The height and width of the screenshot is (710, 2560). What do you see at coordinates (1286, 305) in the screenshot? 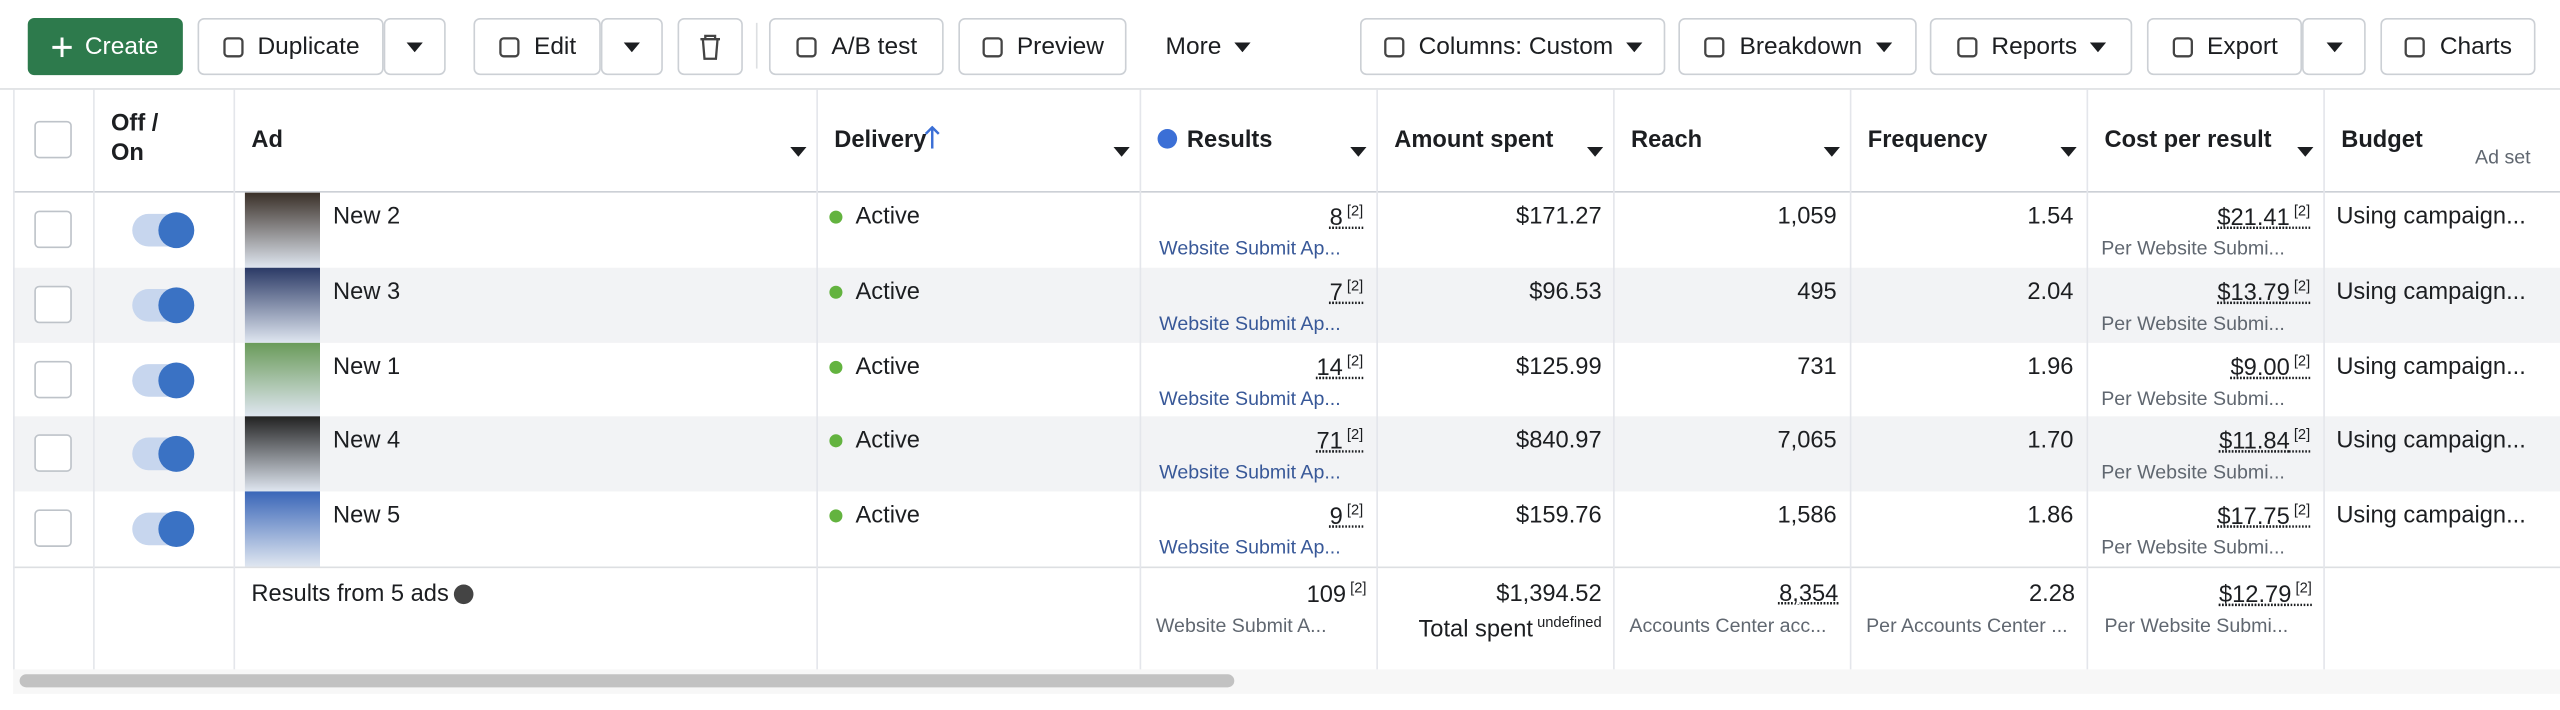
I see `row-bg` at bounding box center [1286, 305].